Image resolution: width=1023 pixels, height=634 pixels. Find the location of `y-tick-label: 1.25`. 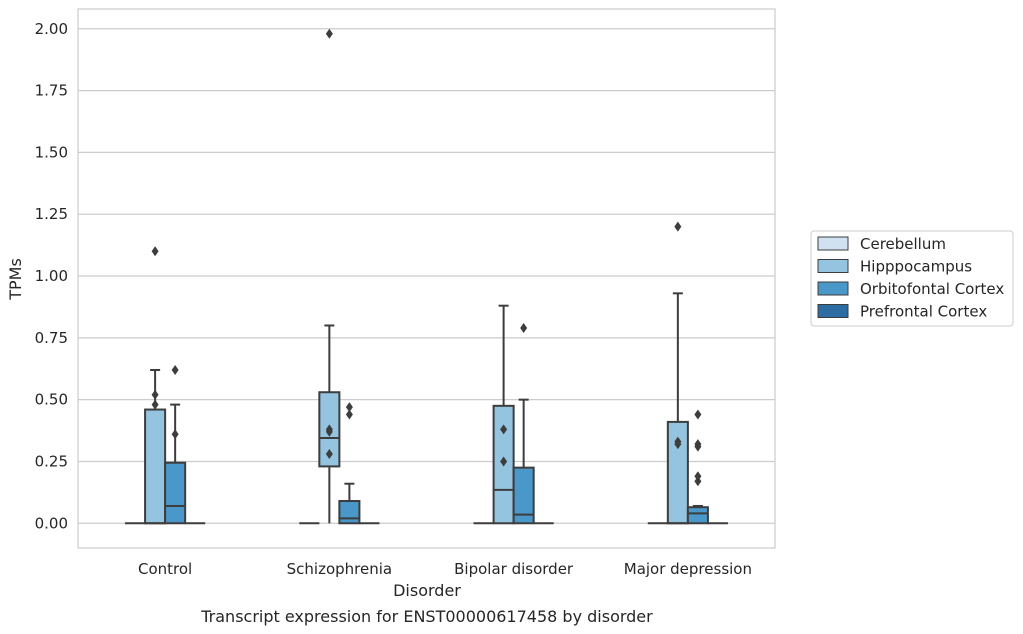

y-tick-label: 1.25 is located at coordinates (51, 214).